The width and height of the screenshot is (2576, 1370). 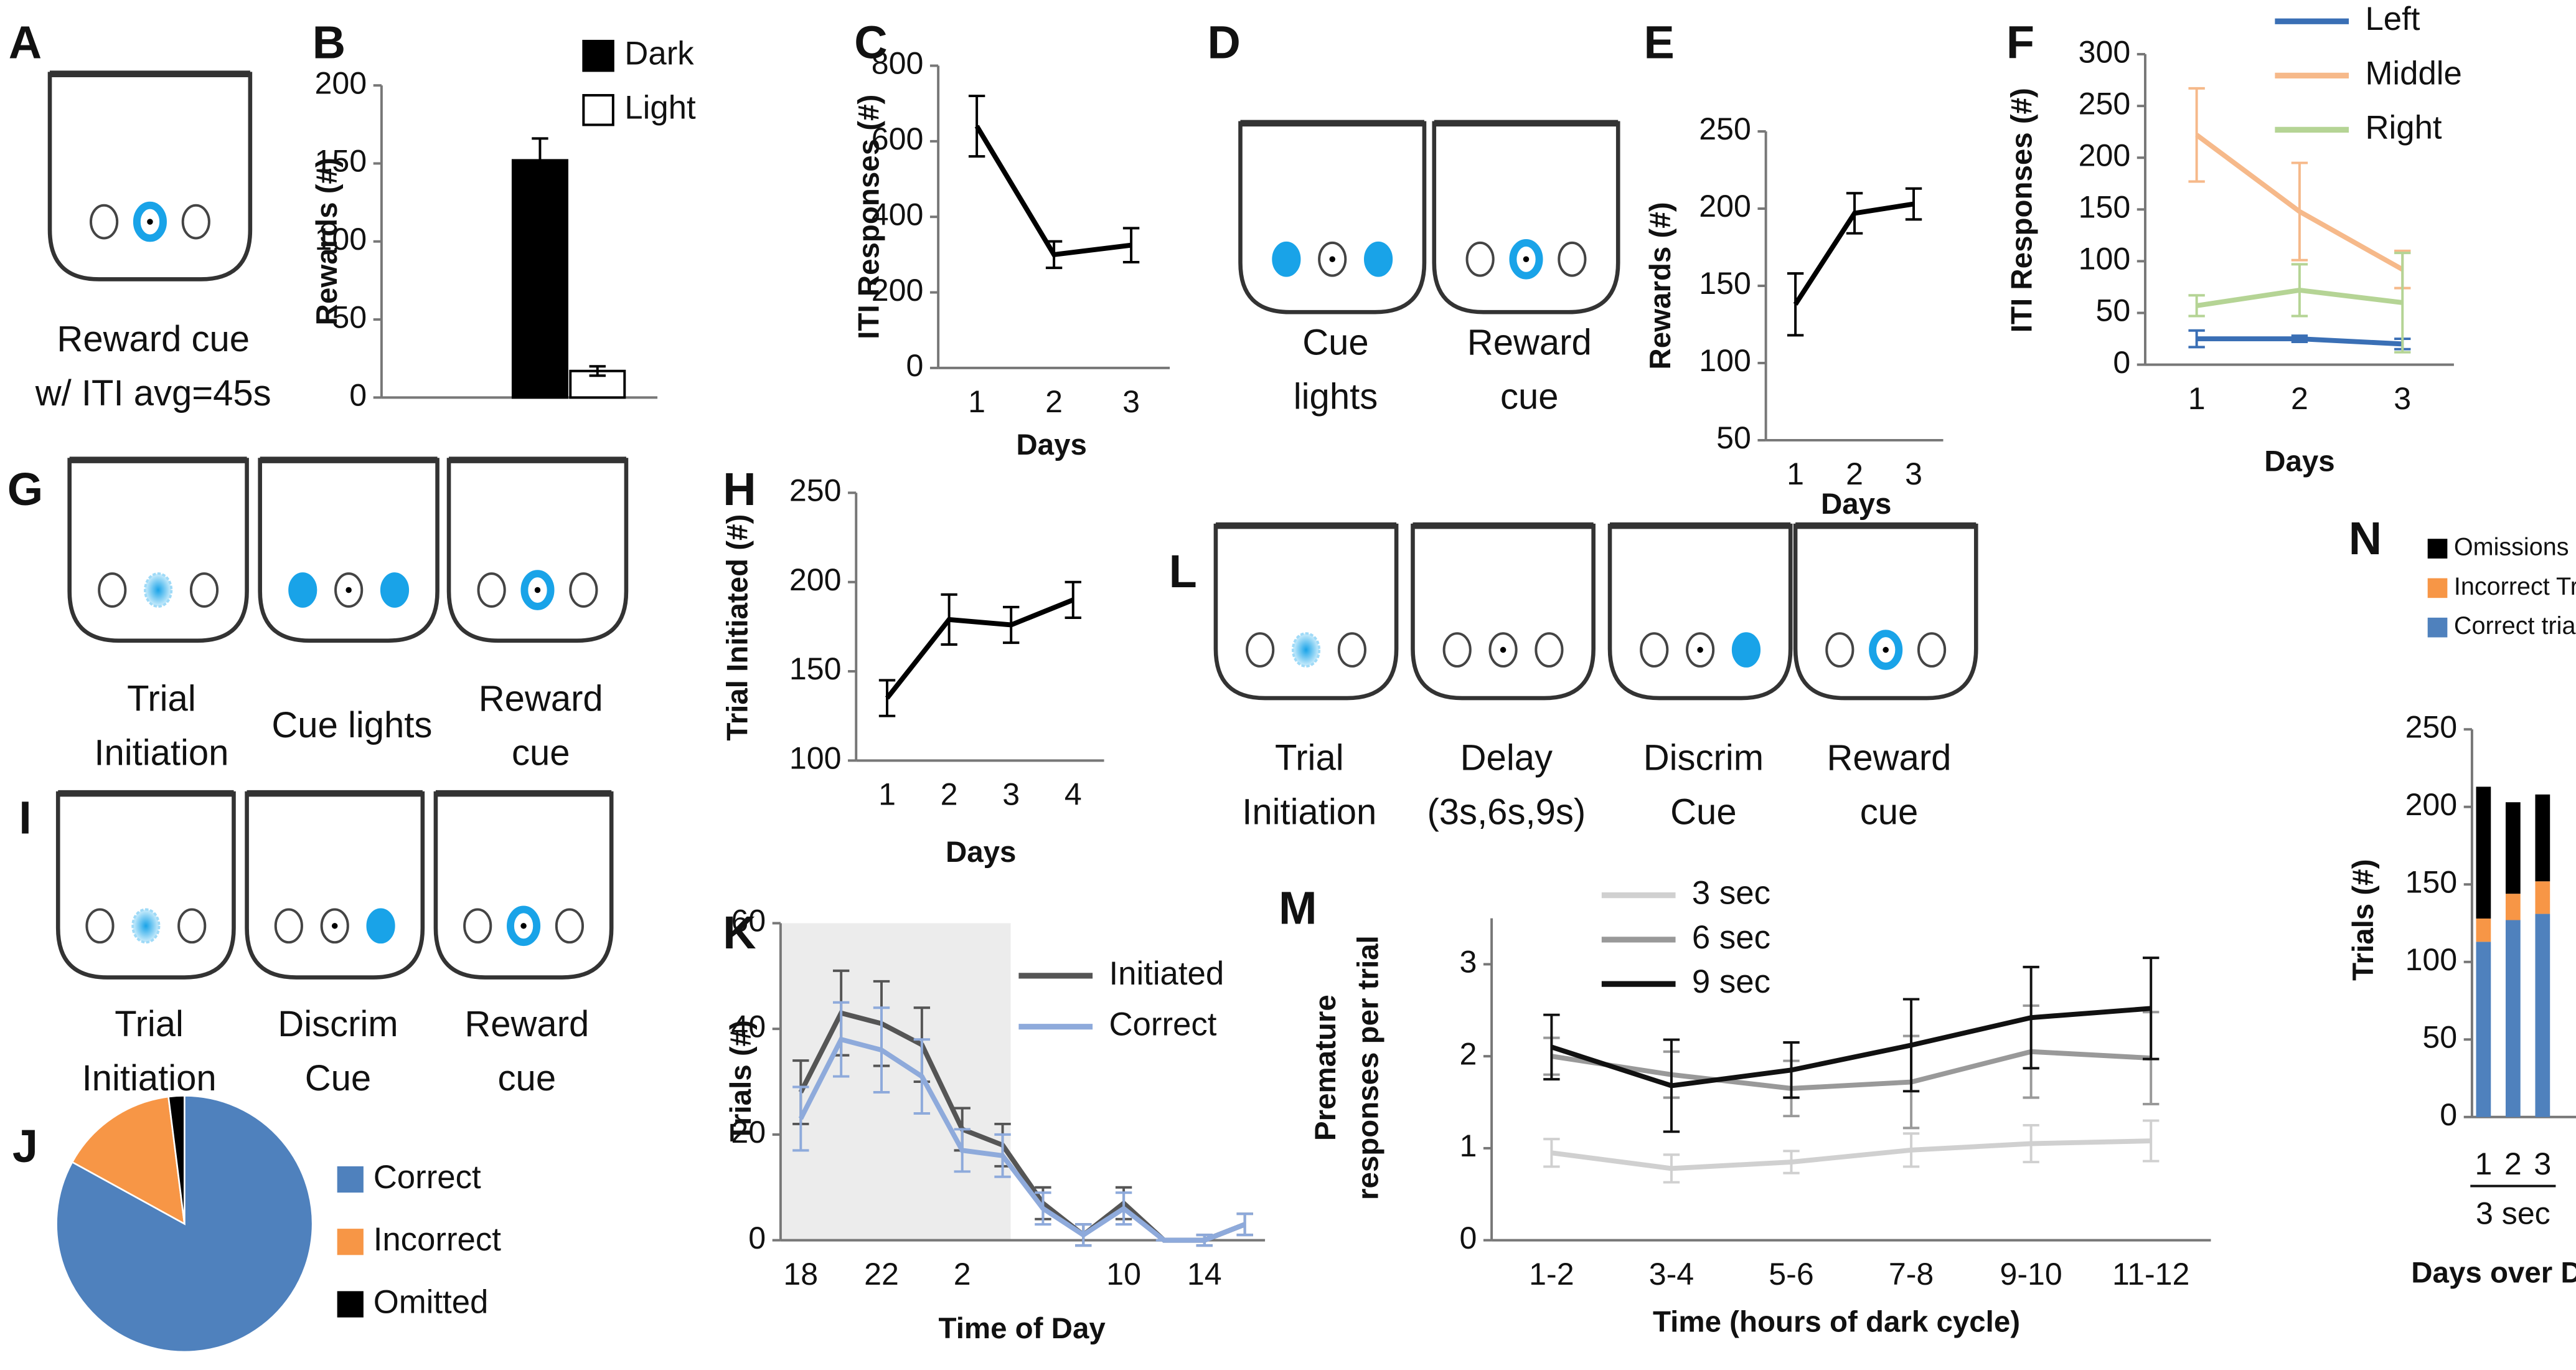 What do you see at coordinates (898, 63) in the screenshot?
I see `y-tick-label: 800` at bounding box center [898, 63].